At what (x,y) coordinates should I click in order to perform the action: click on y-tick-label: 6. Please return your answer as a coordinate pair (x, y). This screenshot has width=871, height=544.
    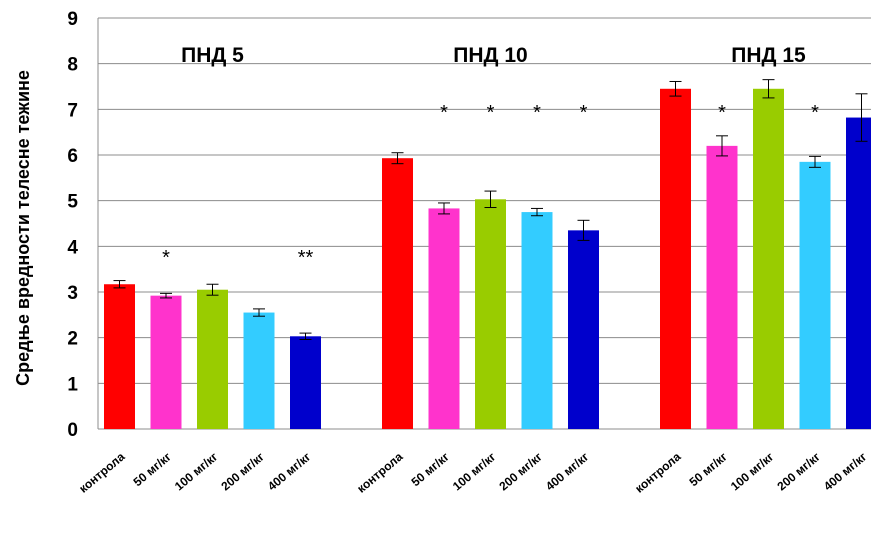
    Looking at the image, I should click on (72, 156).